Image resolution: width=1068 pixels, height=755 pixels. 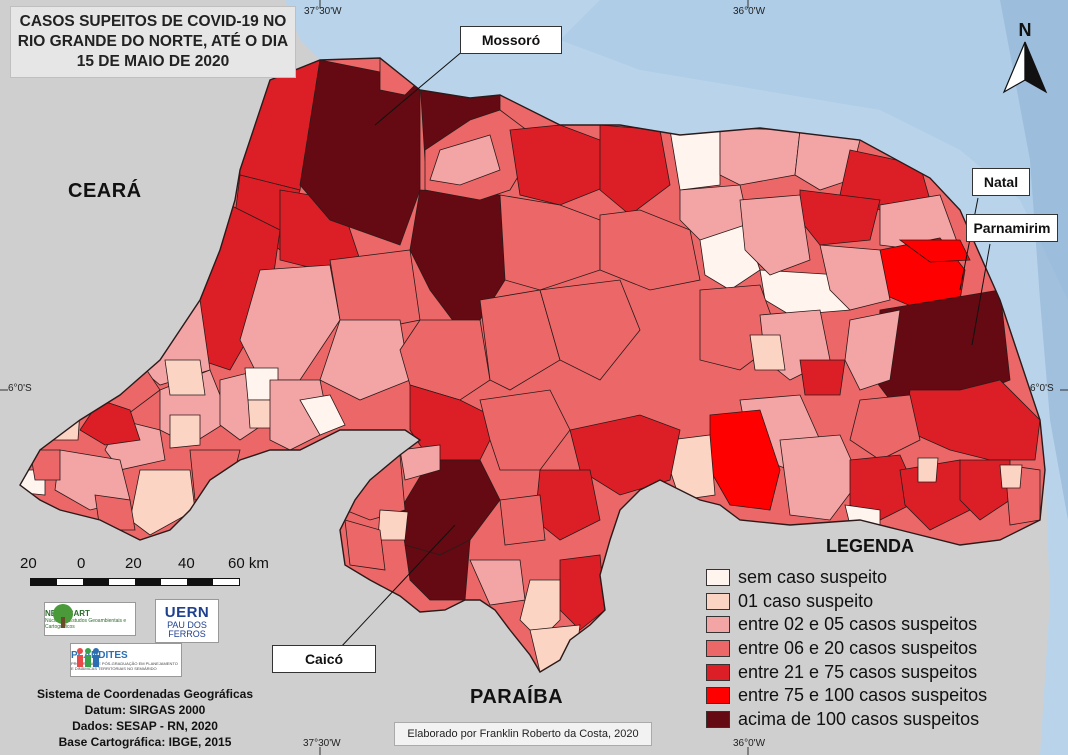 I want to click on legend-item: sem caso suspeito, so click(x=876, y=578).